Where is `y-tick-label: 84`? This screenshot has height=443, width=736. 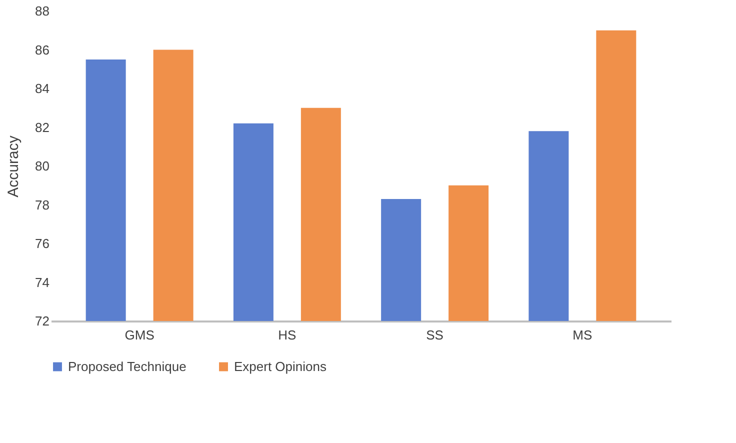
y-tick-label: 84 is located at coordinates (42, 88).